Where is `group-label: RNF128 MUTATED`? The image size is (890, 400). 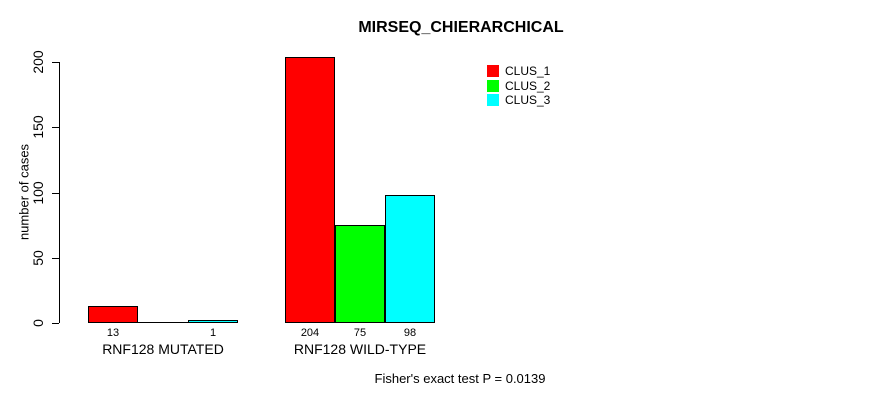 group-label: RNF128 MUTATED is located at coordinates (163, 349).